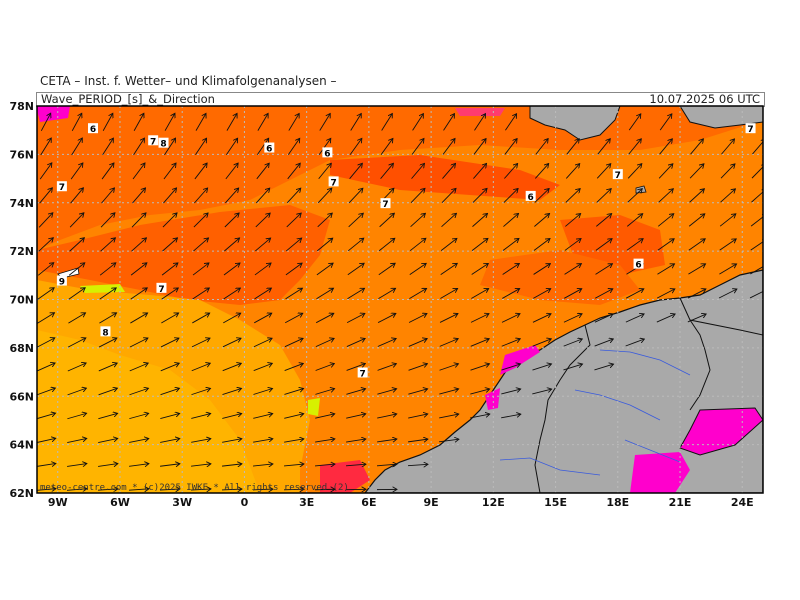 The height and width of the screenshot is (600, 800). Describe the element at coordinates (61, 281) in the screenshot. I see `period-value-label: 9` at that location.